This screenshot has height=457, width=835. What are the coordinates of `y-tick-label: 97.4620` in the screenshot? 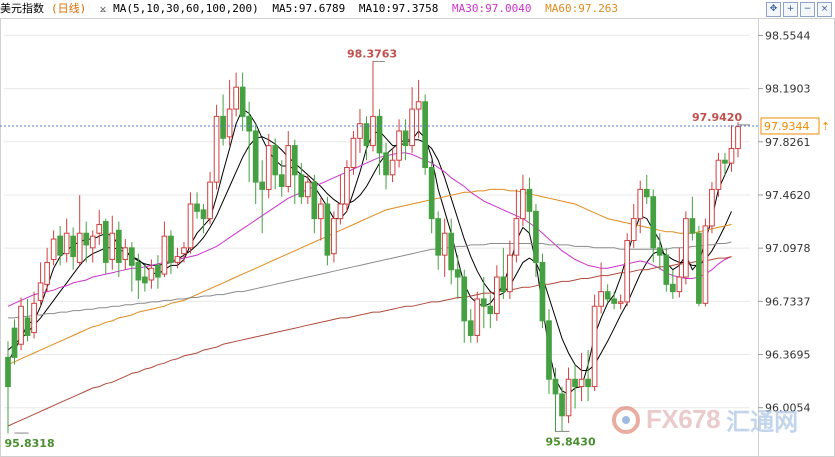 It's located at (788, 195).